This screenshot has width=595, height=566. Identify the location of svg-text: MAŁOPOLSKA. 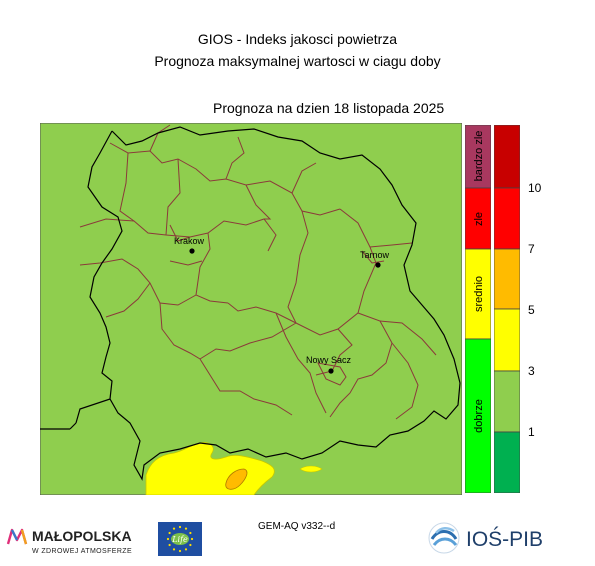
(82, 536).